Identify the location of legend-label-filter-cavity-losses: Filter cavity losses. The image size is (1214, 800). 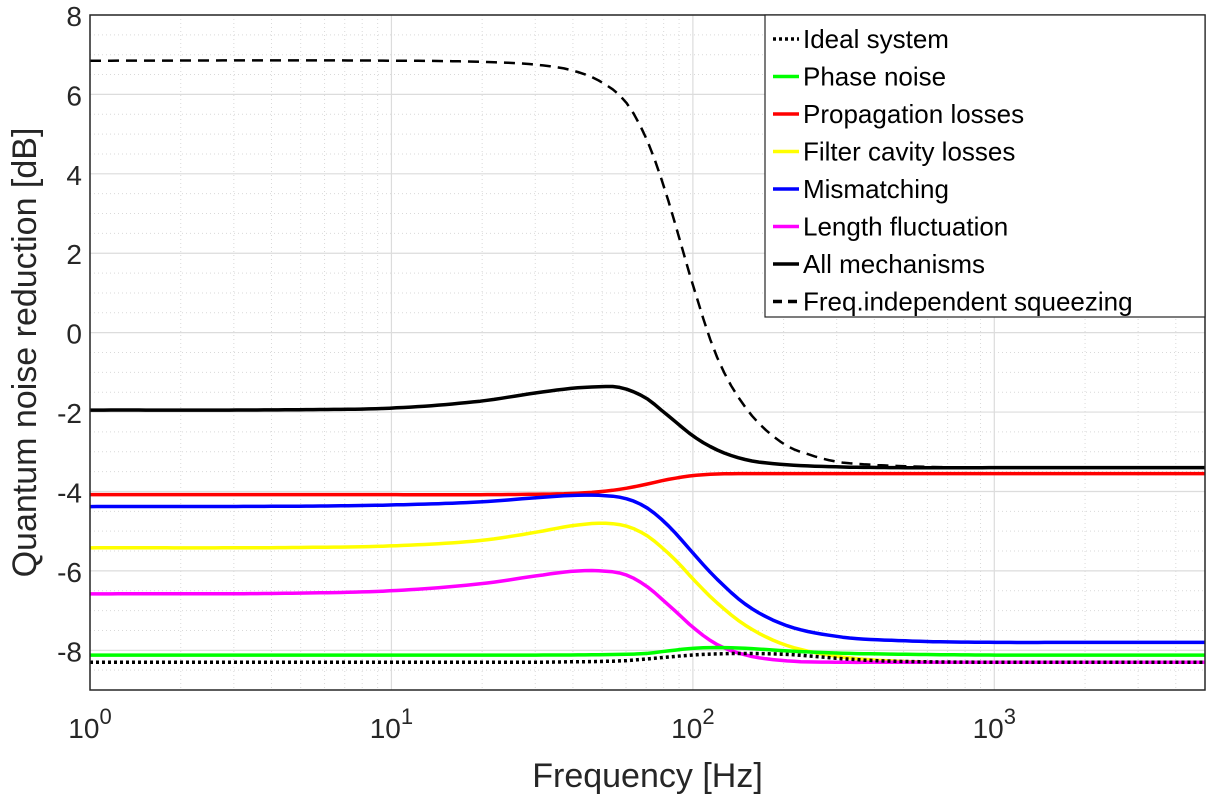
(909, 152).